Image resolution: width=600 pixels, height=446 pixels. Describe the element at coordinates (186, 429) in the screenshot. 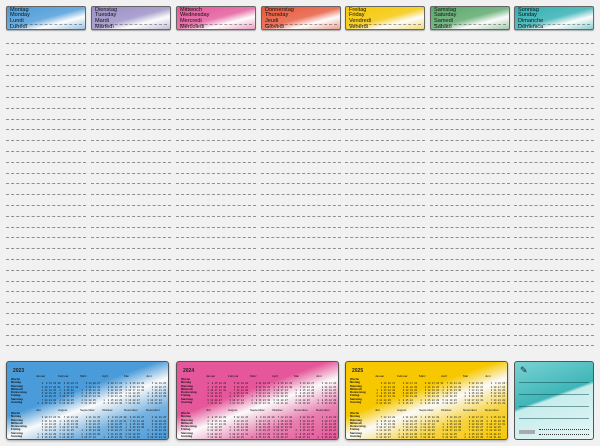

I see `row-label: Freitag` at that location.